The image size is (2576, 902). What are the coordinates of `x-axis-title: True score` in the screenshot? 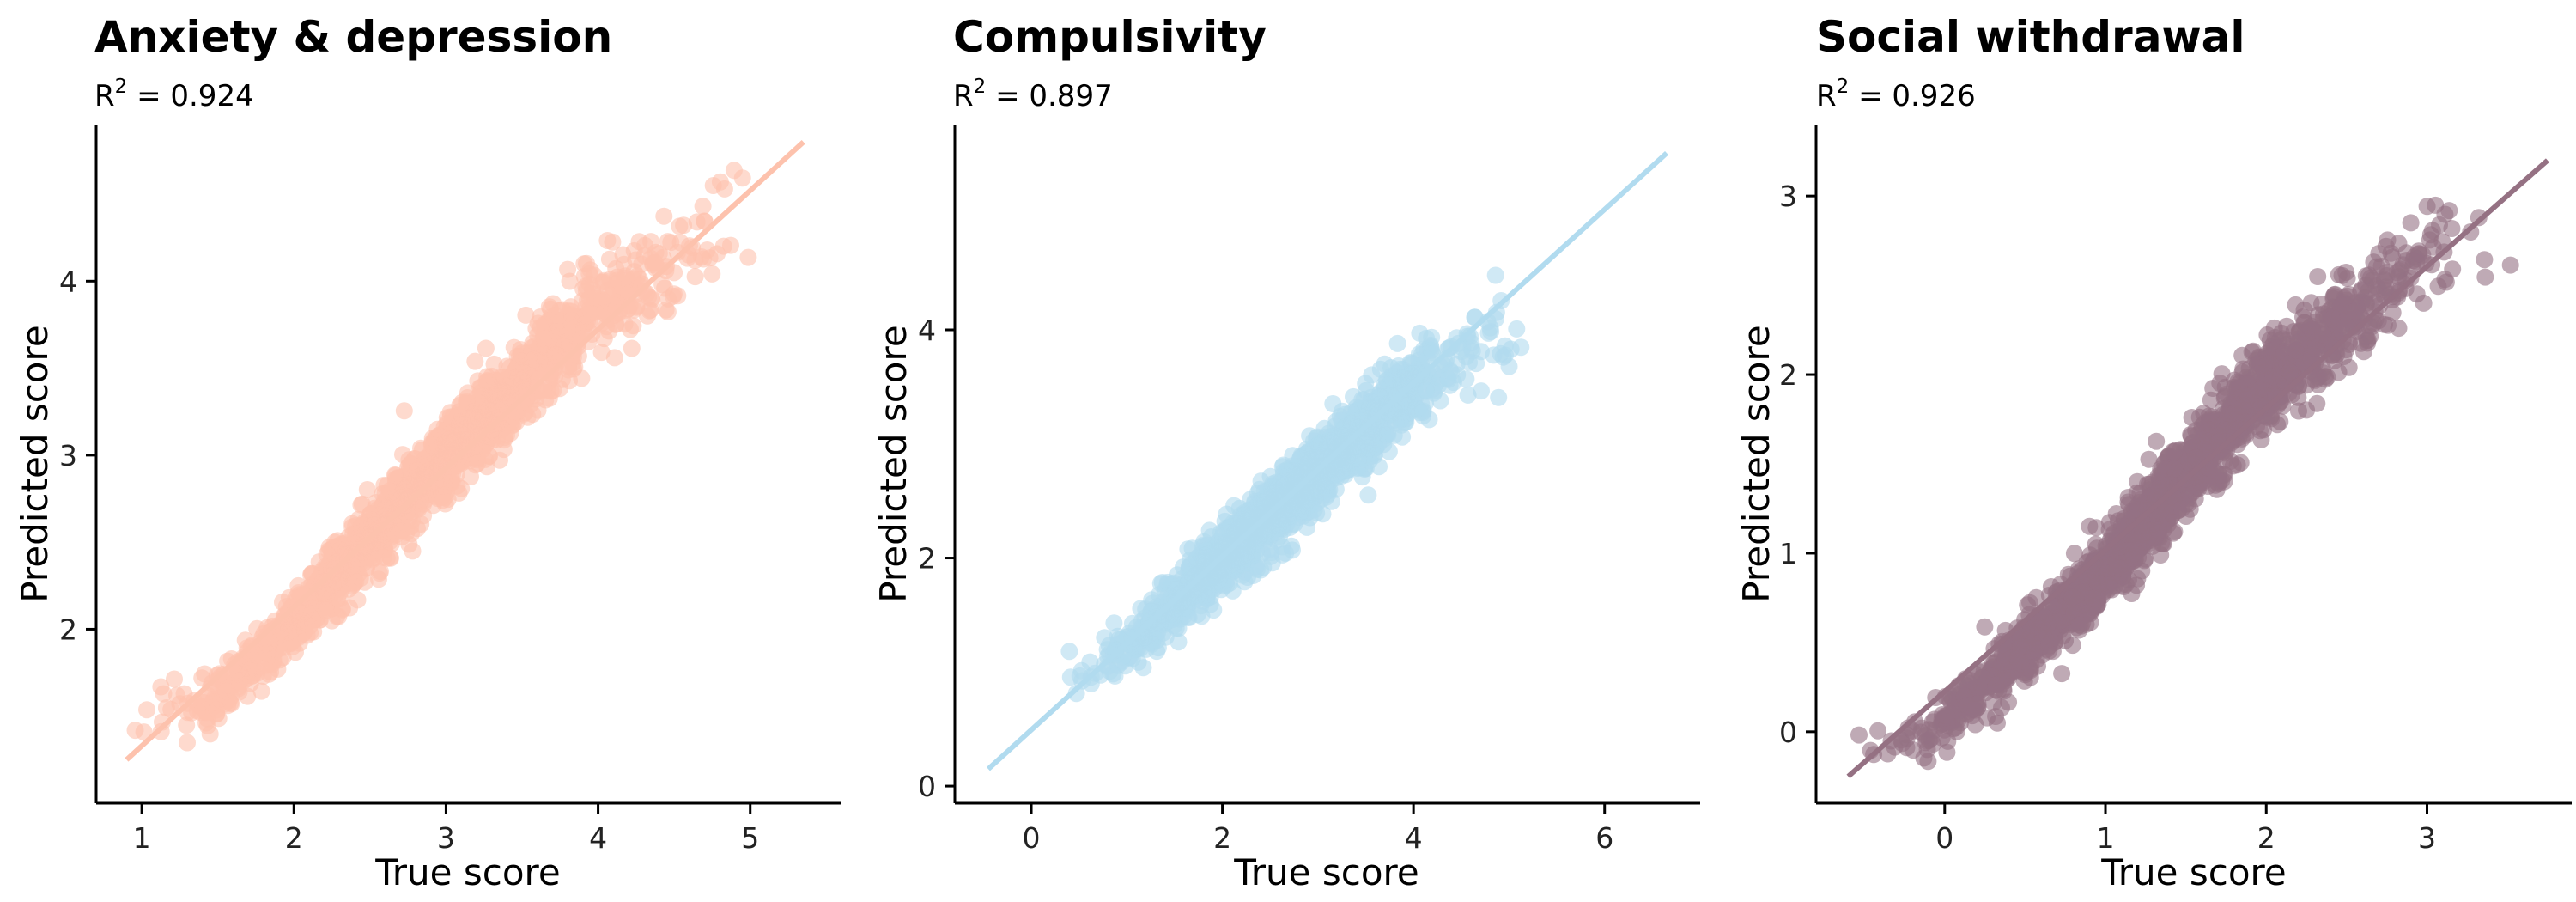 It's located at (1326, 872).